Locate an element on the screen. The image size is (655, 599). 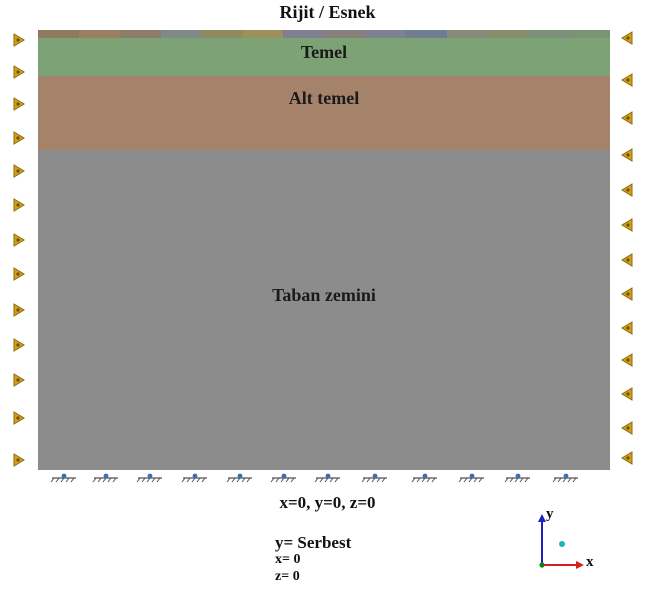
layer-alt-temel: Alt temel is located at coordinates (324, 113).